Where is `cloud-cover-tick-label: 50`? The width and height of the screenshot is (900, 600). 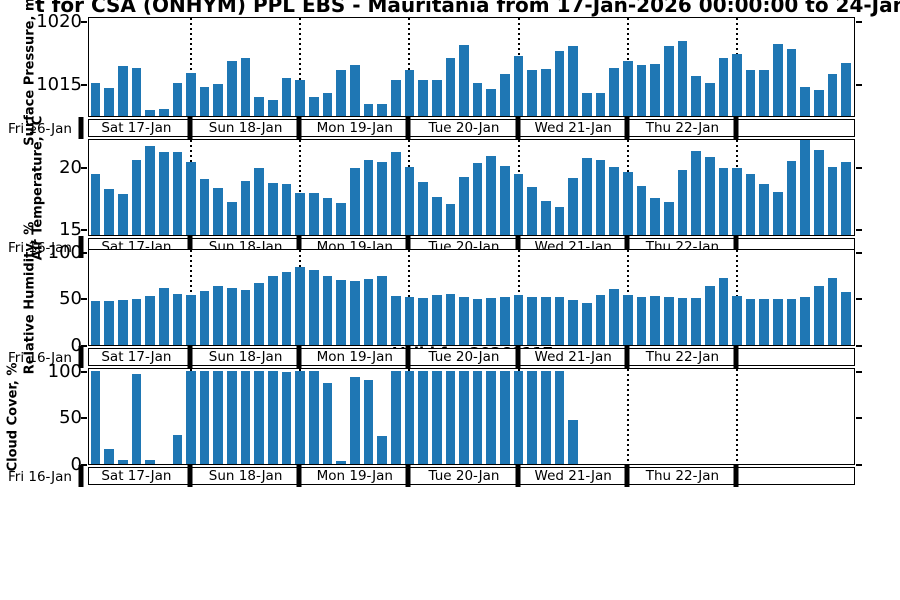 cloud-cover-tick-label: 50 is located at coordinates (70, 418).